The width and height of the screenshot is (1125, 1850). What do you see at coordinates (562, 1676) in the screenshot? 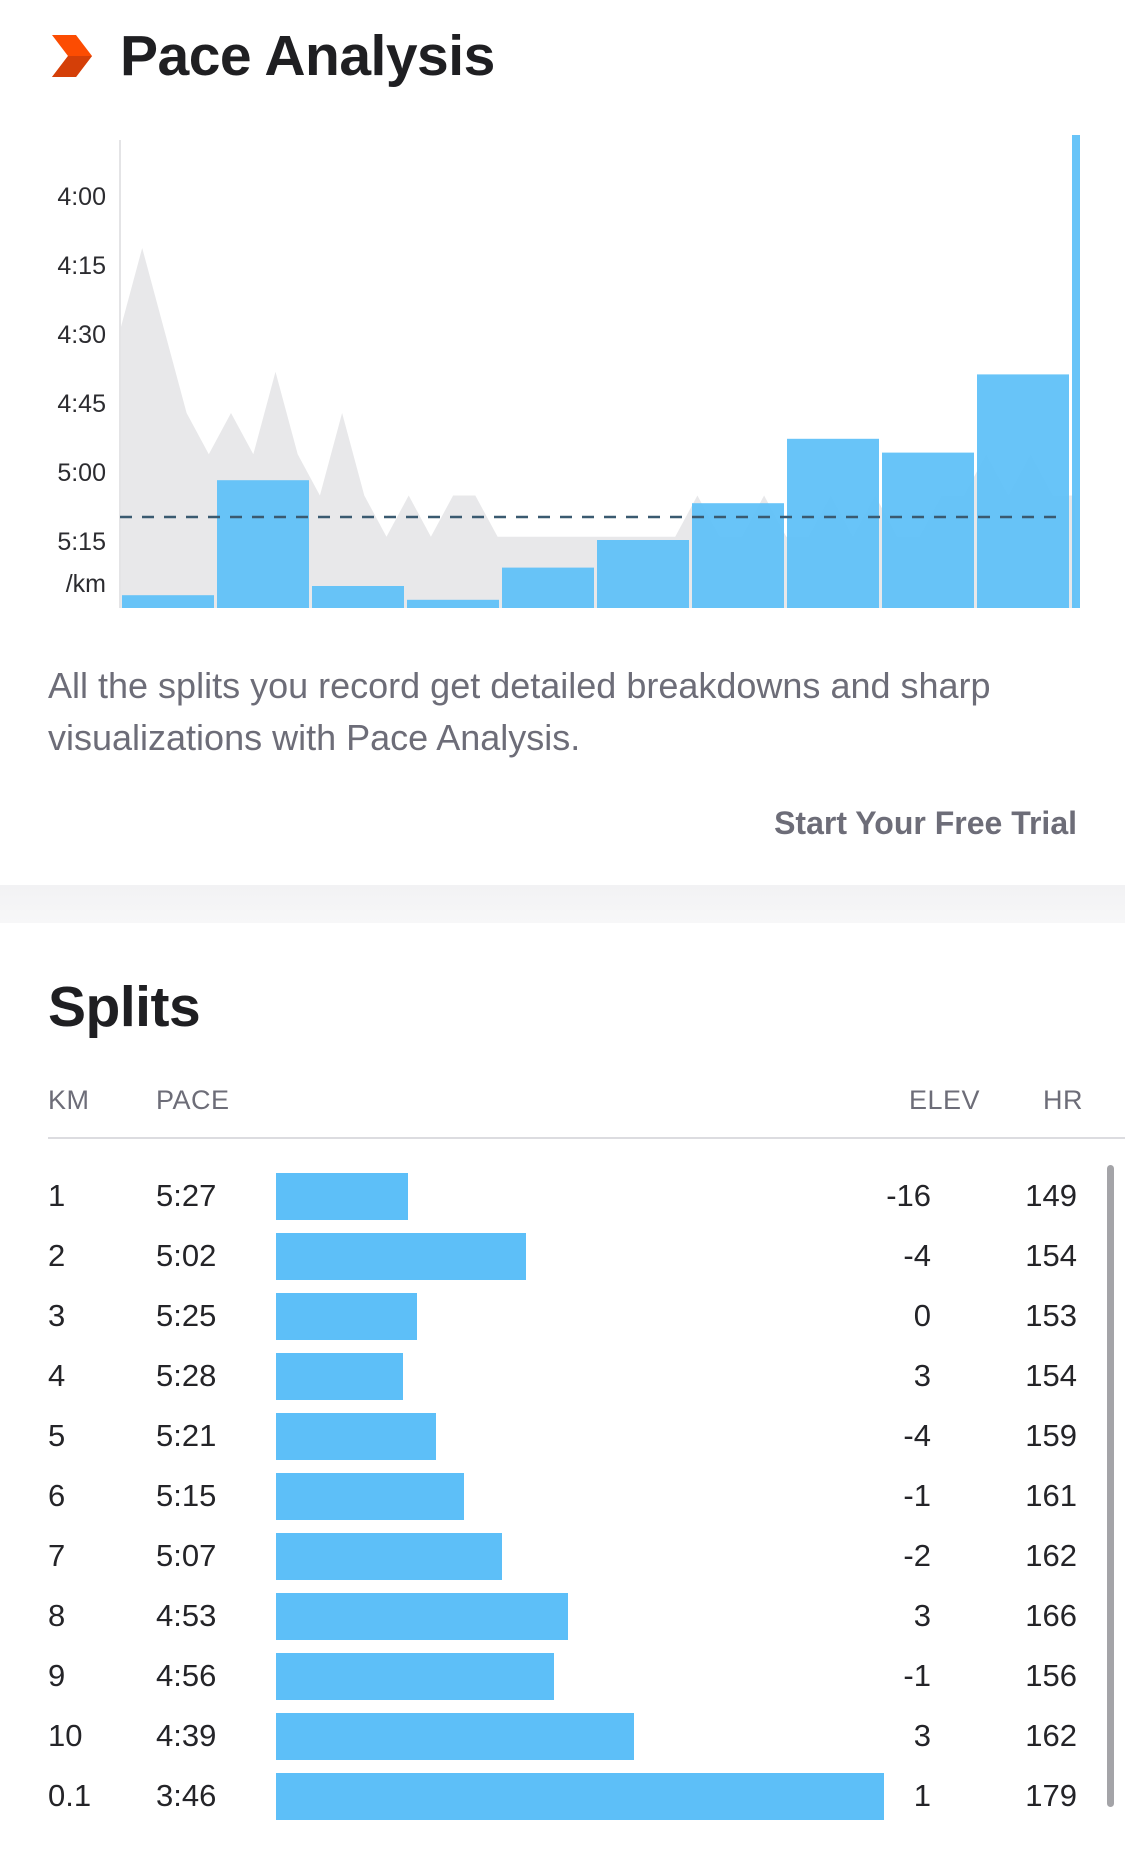
I see `split-row: 9 4:56 -1 156` at bounding box center [562, 1676].